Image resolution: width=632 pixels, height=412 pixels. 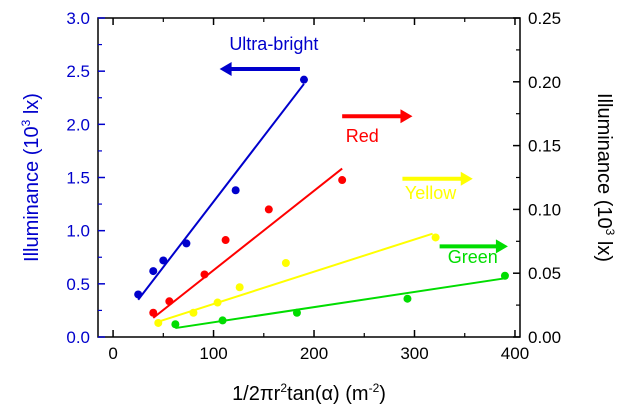 I want to click on yellow-fit-line, so click(x=295, y=277).